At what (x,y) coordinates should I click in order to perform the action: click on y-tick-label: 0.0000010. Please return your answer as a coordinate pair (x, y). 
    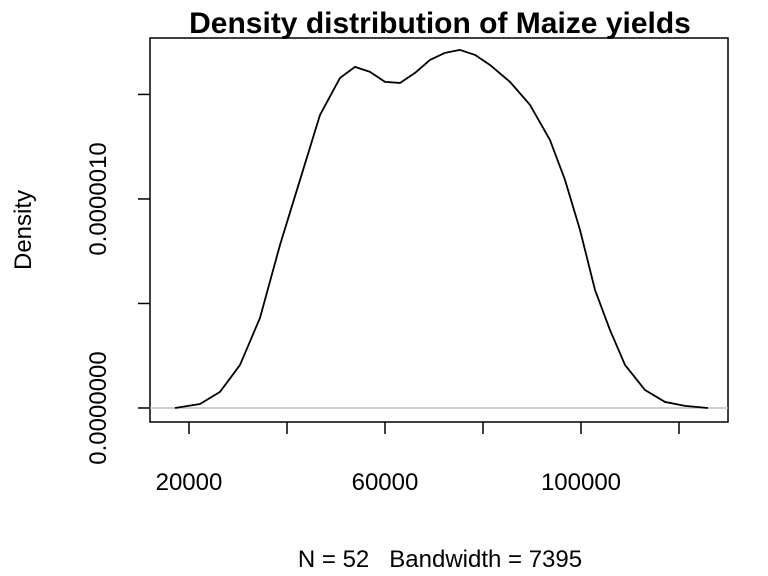
    Looking at the image, I should click on (98, 198).